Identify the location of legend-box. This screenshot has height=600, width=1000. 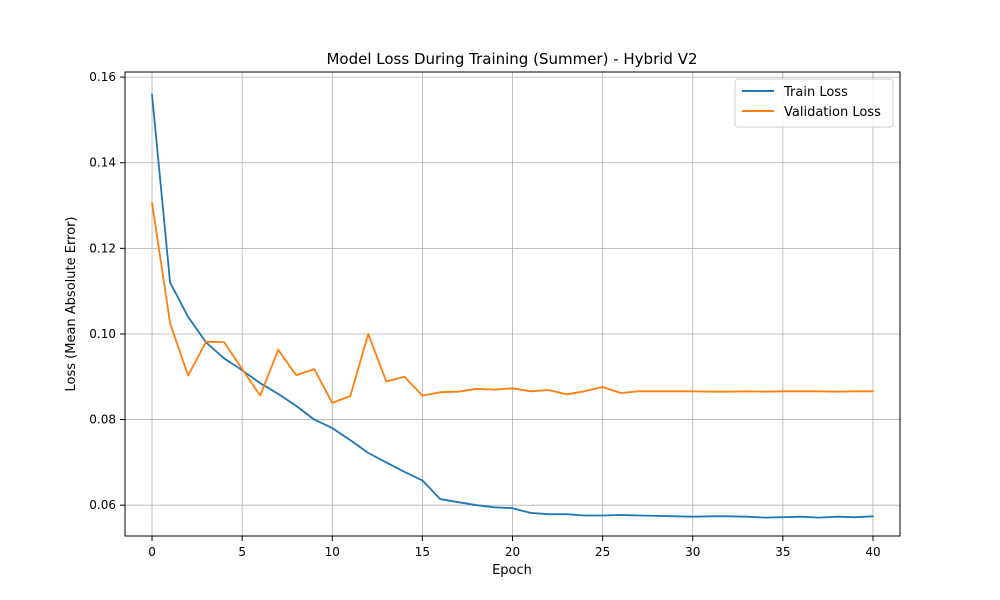
(814, 103).